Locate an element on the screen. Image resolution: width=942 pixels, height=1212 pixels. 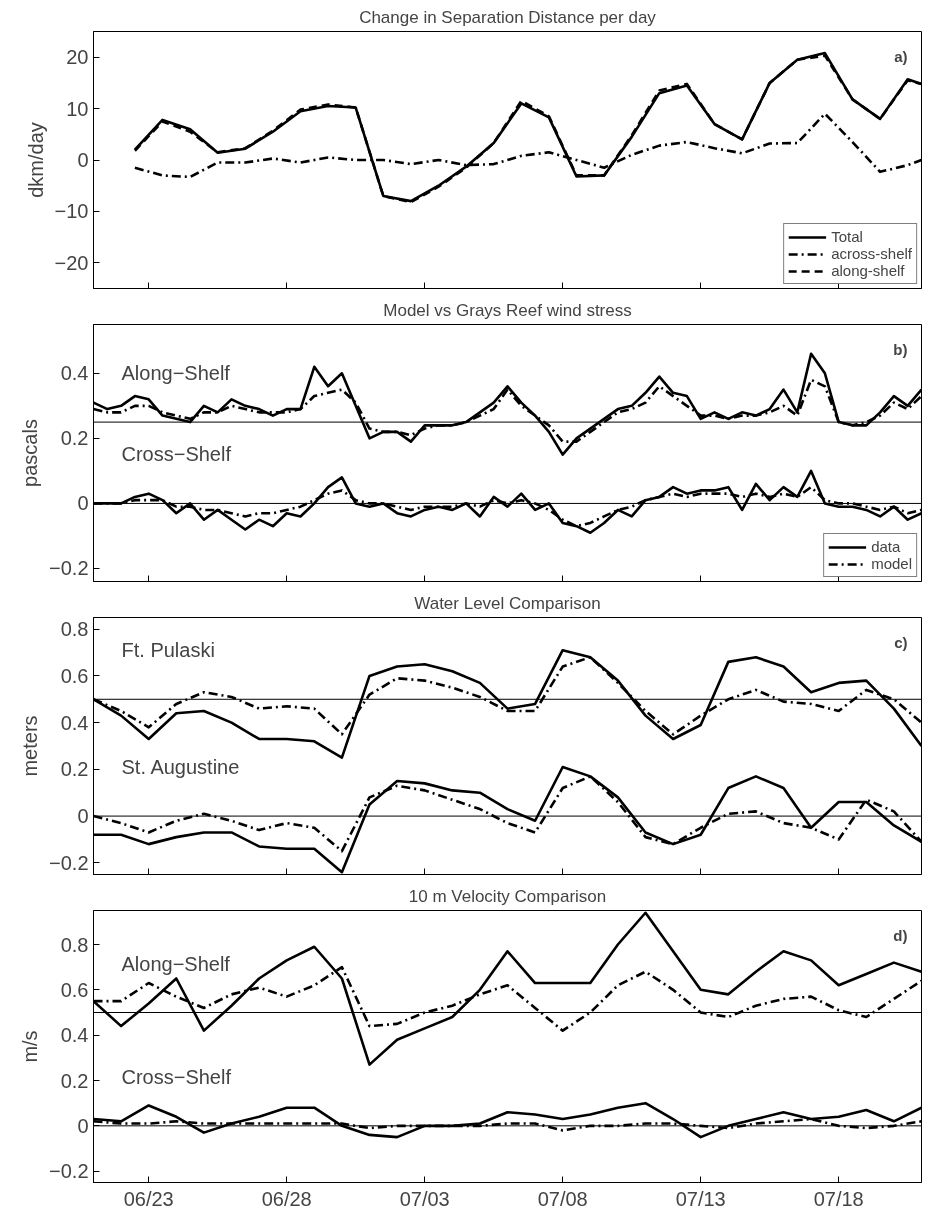
y-tick-label: 10 is located at coordinates (77, 108).